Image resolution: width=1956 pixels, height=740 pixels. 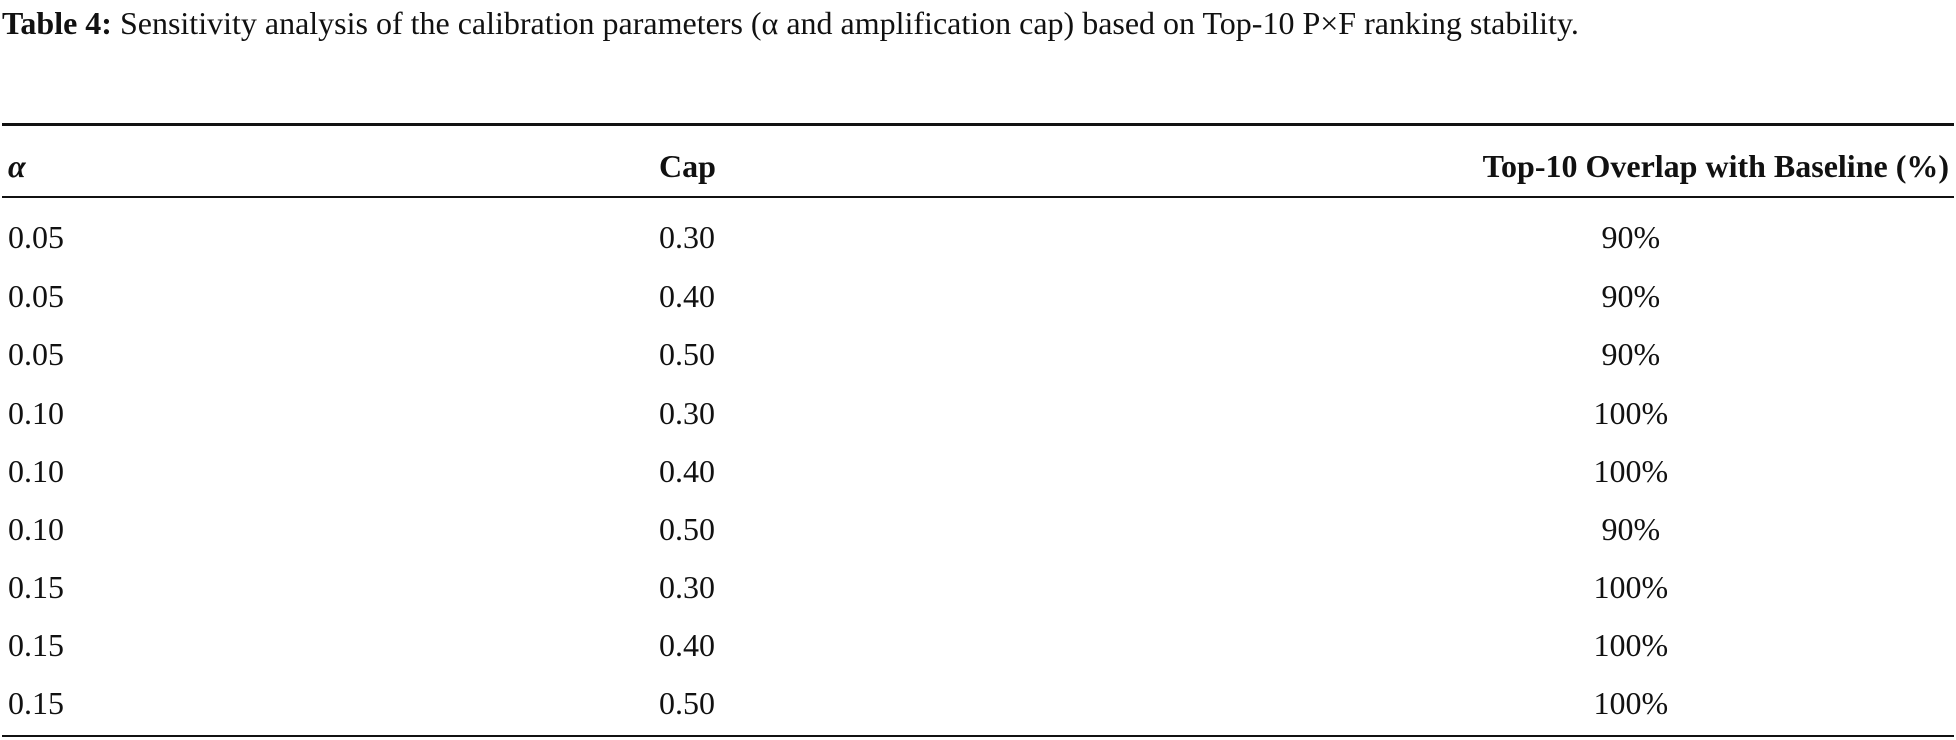 What do you see at coordinates (978, 124) in the screenshot?
I see `top-rule` at bounding box center [978, 124].